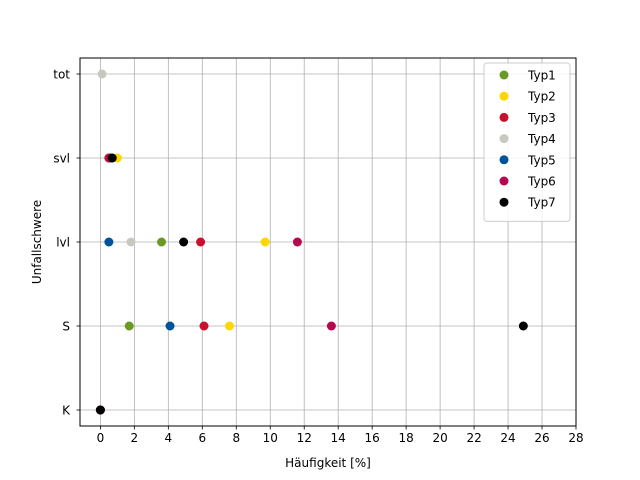 This screenshot has height=480, width=640. I want to click on x-axis-ticks: 0 2 4 6 8 10 12 14 16 18 20 22 24 26 28, so click(340, 435).